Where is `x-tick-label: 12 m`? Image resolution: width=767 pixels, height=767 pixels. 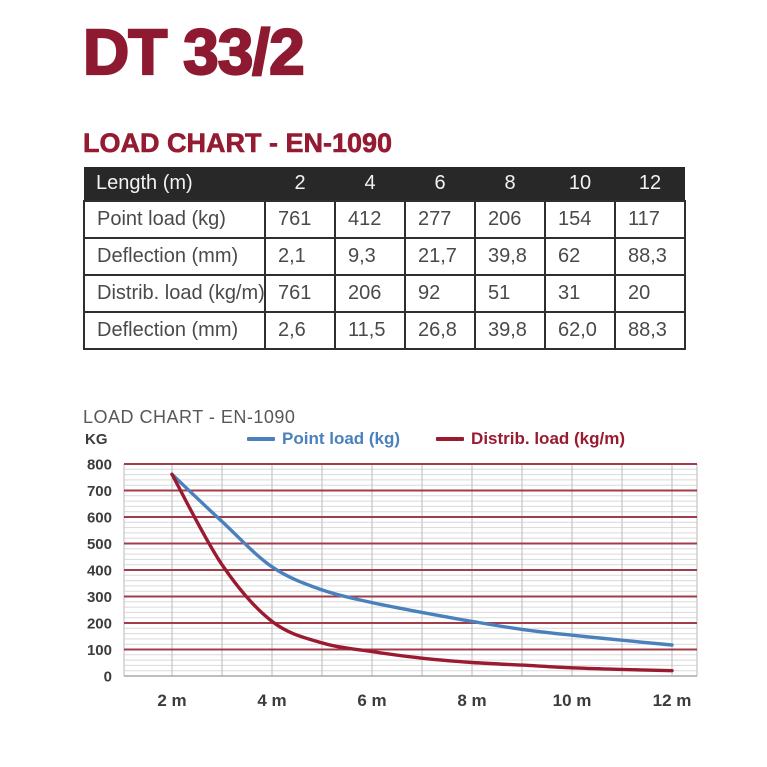 x-tick-label: 12 m is located at coordinates (672, 700).